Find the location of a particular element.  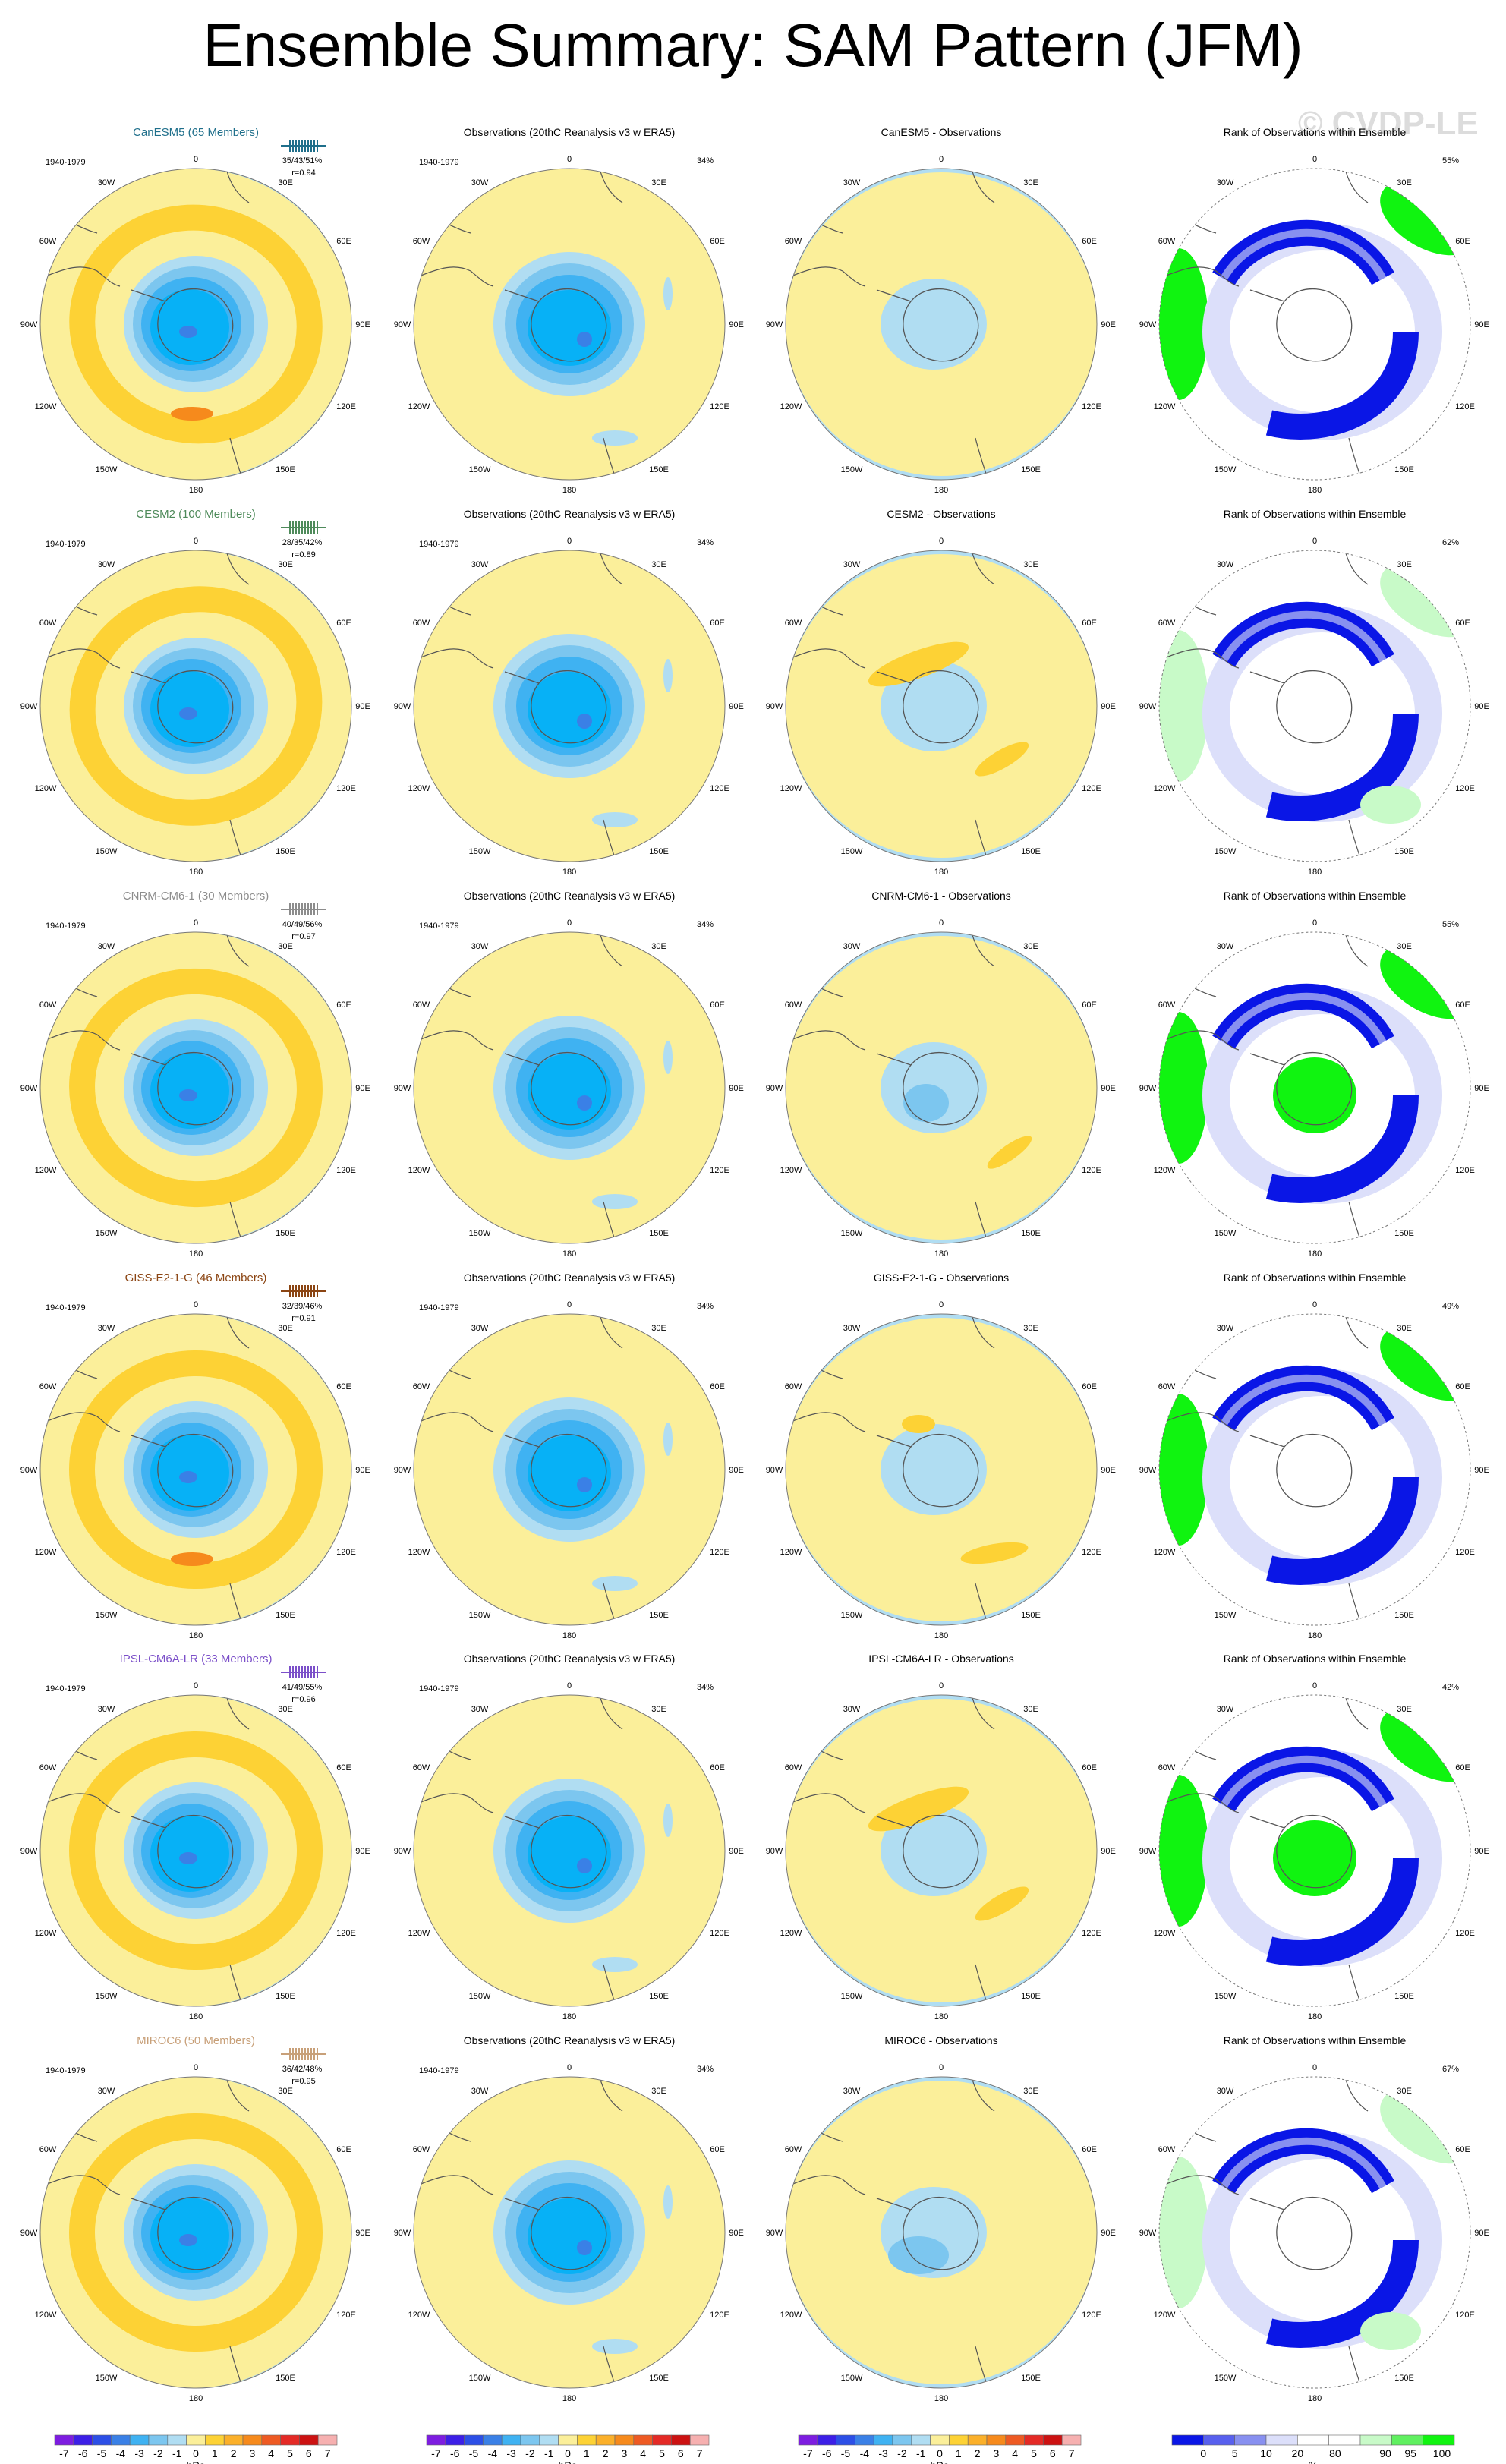

model-title: CNRM-CM6-1 (30 Members) is located at coordinates (196, 897).